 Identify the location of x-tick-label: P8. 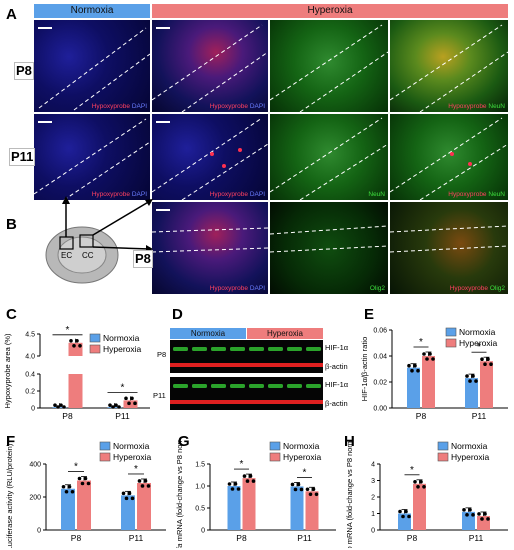
(67, 416).